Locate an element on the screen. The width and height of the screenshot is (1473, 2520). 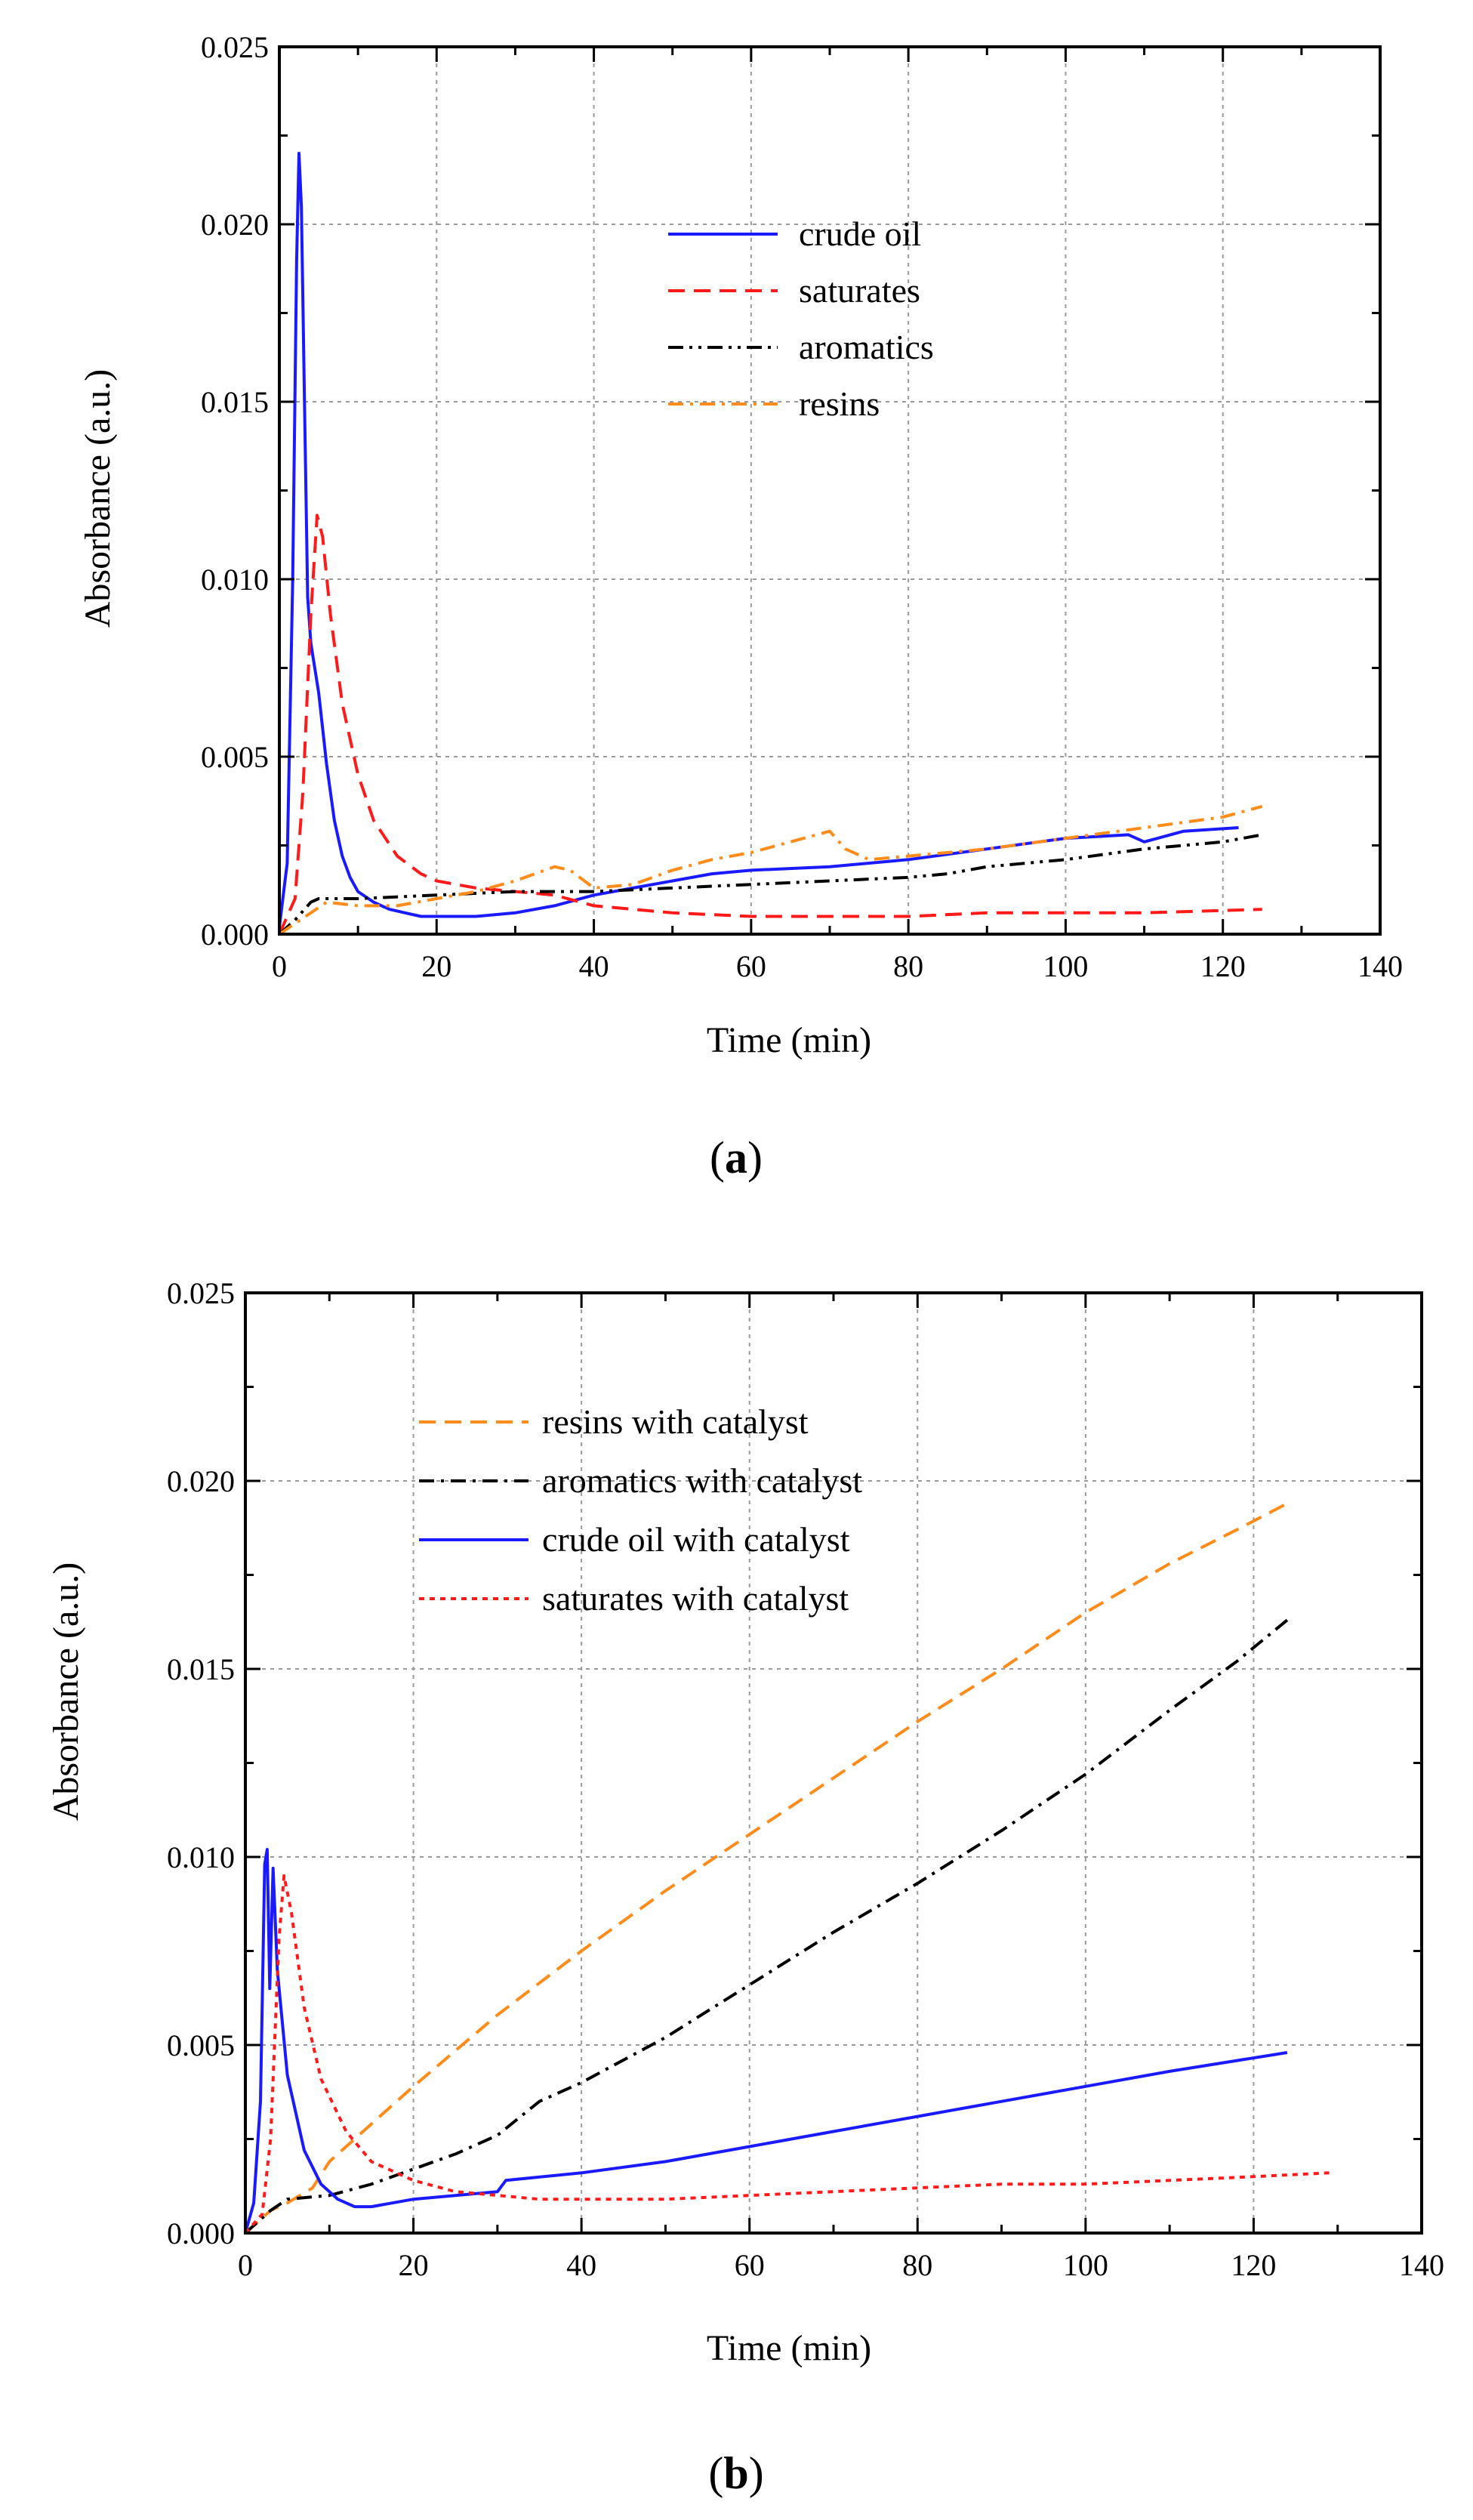
series-line-saturates-with-catalyst is located at coordinates (787, 2054).